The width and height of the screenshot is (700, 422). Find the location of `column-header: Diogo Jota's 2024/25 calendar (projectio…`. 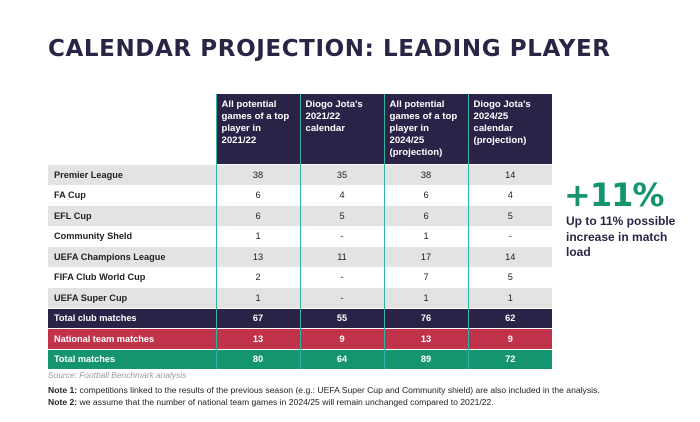

column-header: Diogo Jota's 2024/25 calendar (projectio… is located at coordinates (509, 129).